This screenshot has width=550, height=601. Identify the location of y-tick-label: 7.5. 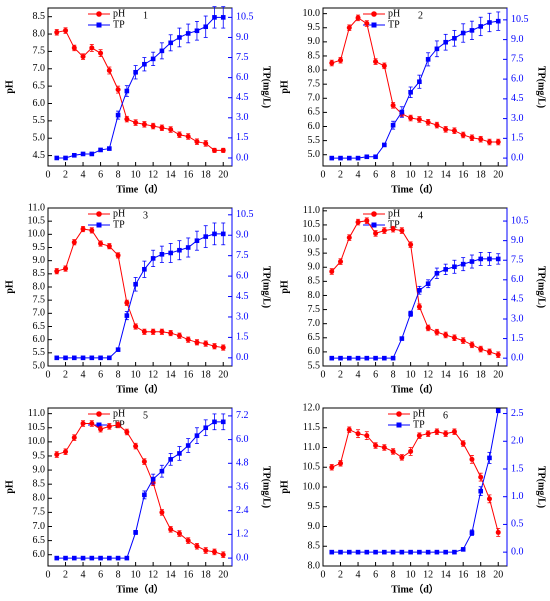
(314, 83).